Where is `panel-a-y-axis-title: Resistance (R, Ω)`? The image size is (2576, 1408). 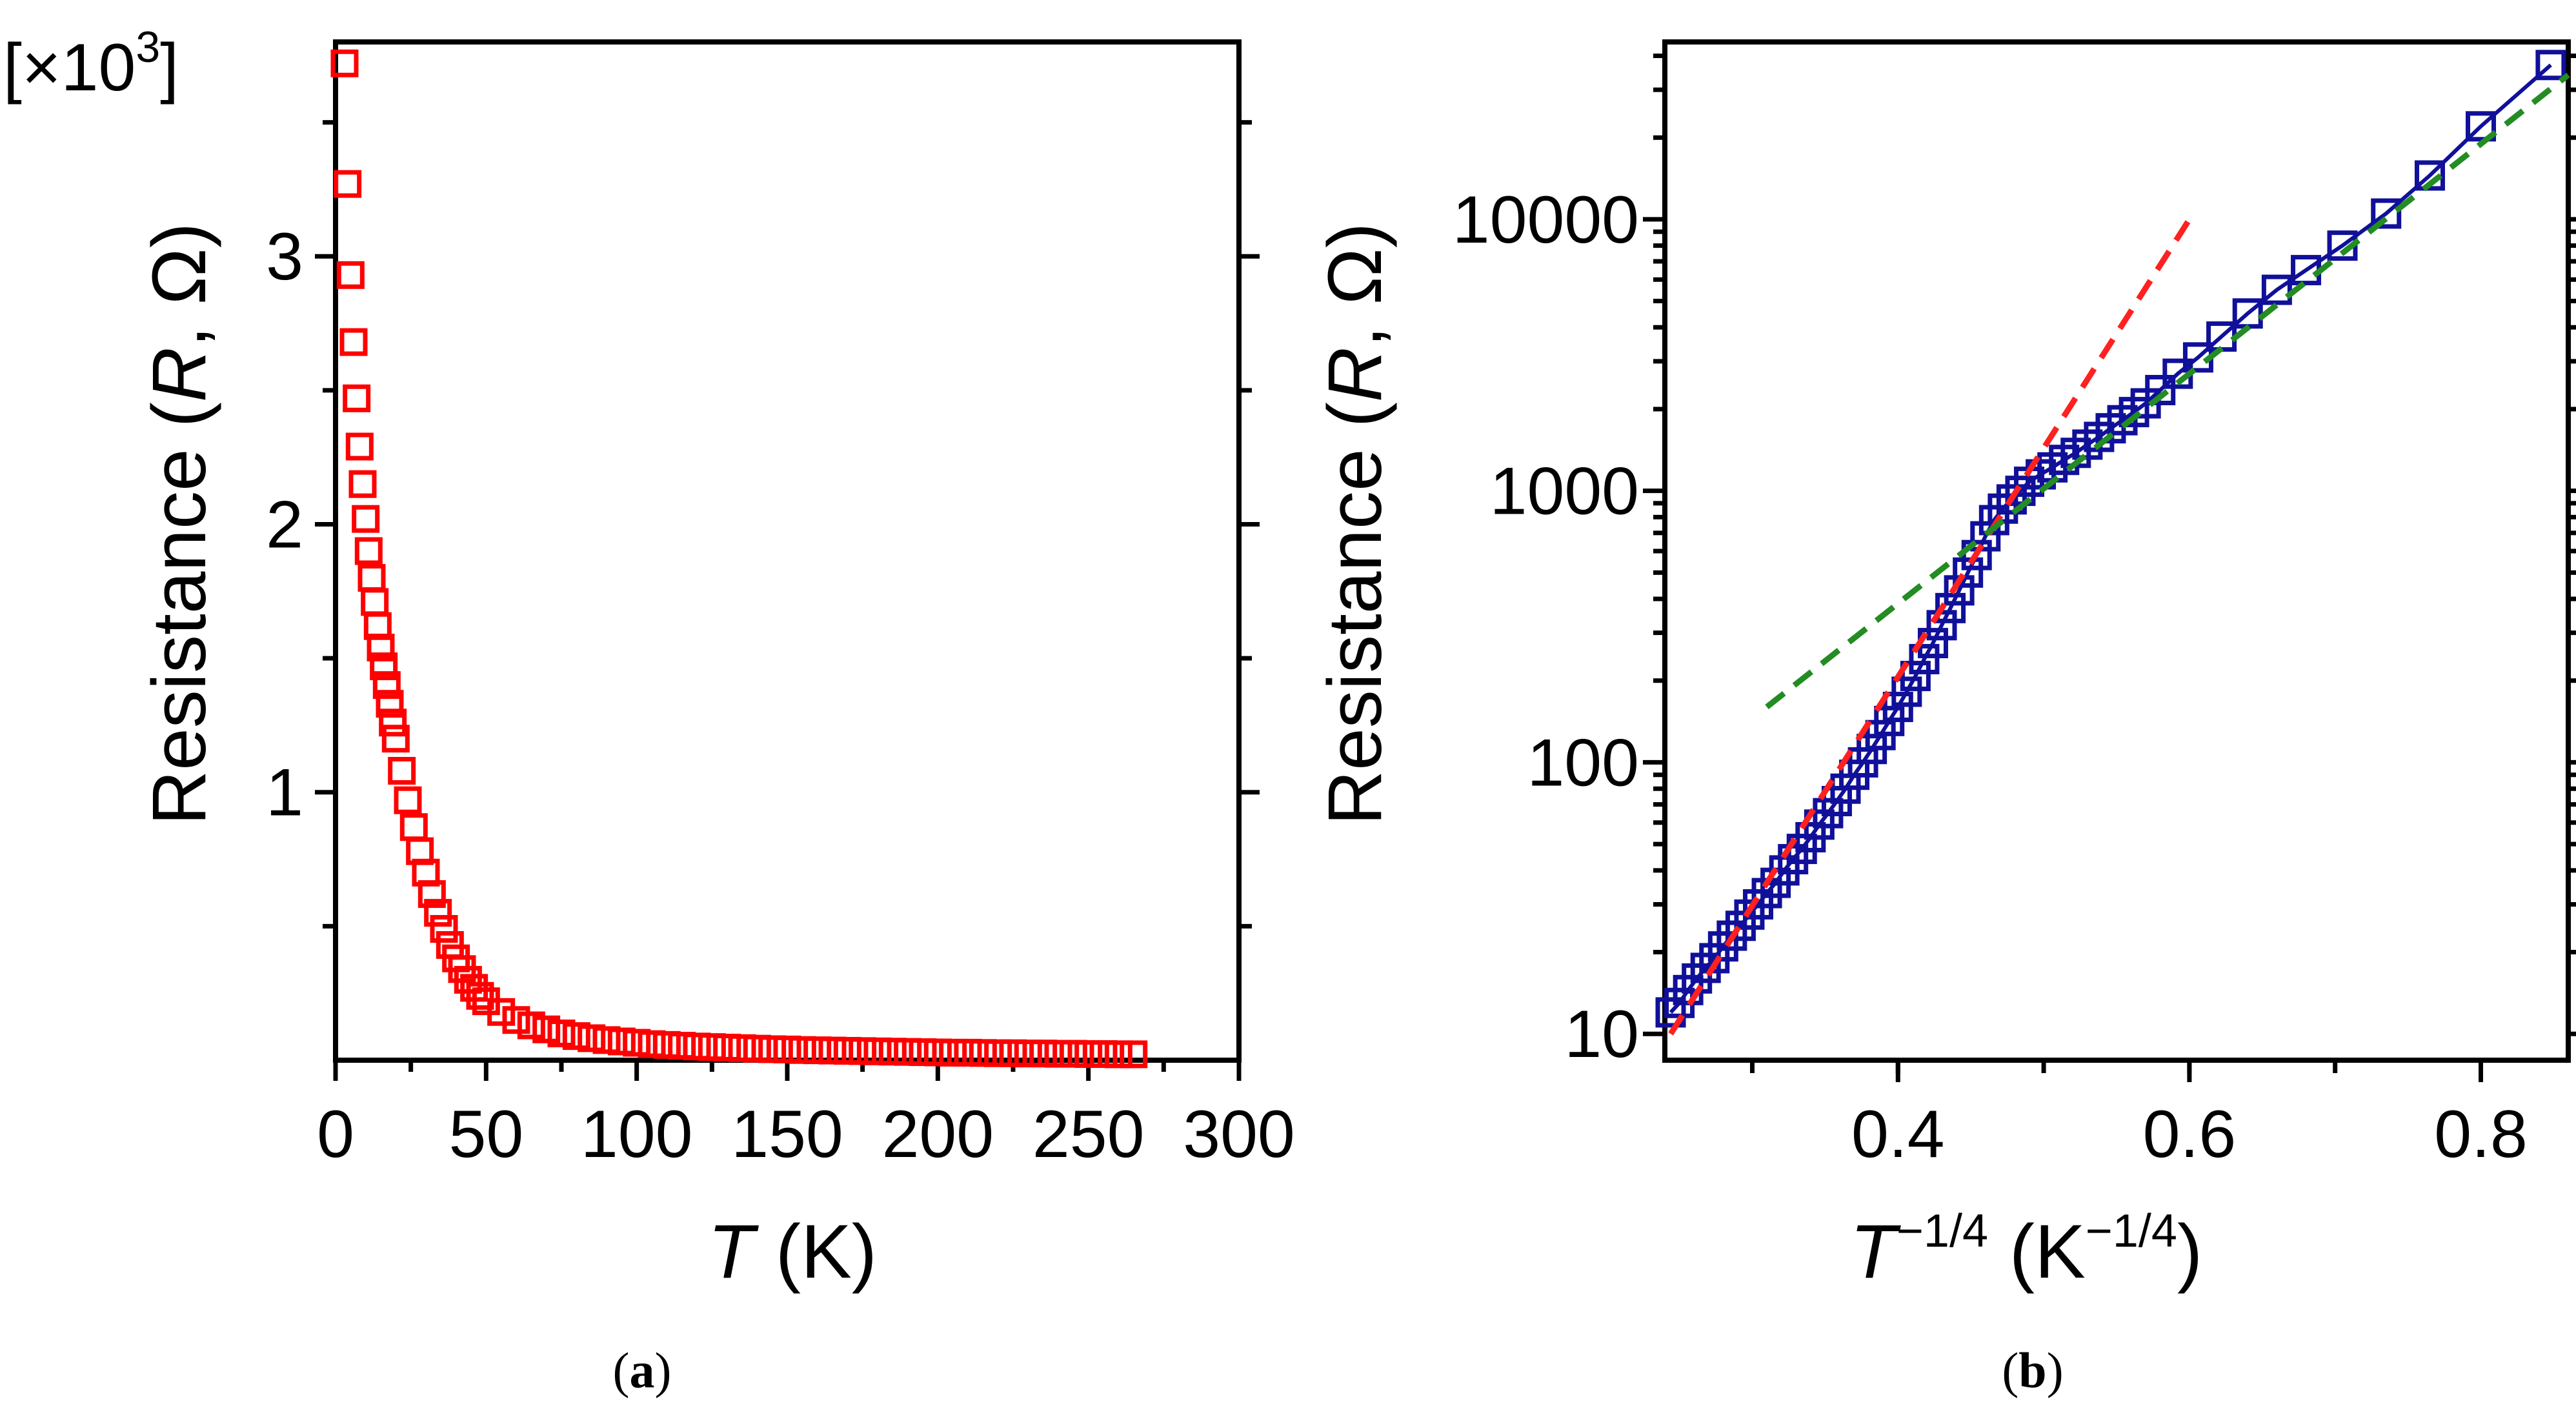 panel-a-y-axis-title: Resistance (R, Ω) is located at coordinates (179, 524).